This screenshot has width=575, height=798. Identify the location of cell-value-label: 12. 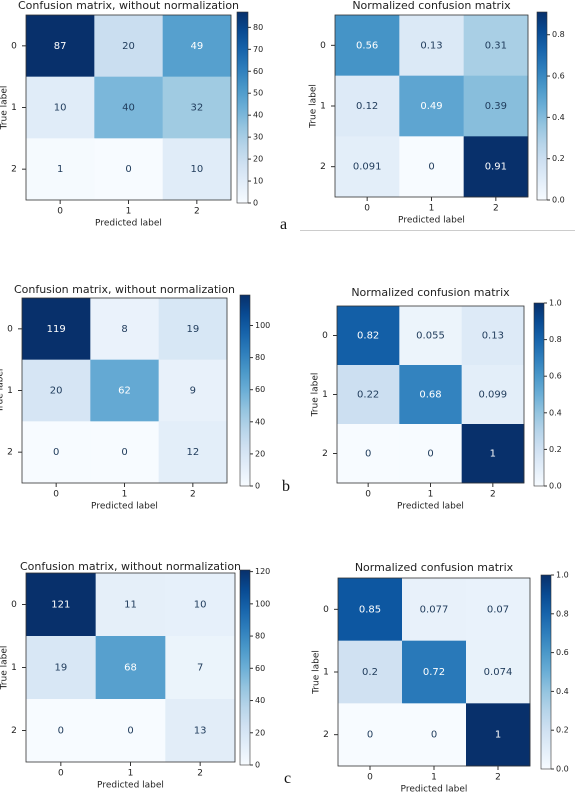
(192, 452).